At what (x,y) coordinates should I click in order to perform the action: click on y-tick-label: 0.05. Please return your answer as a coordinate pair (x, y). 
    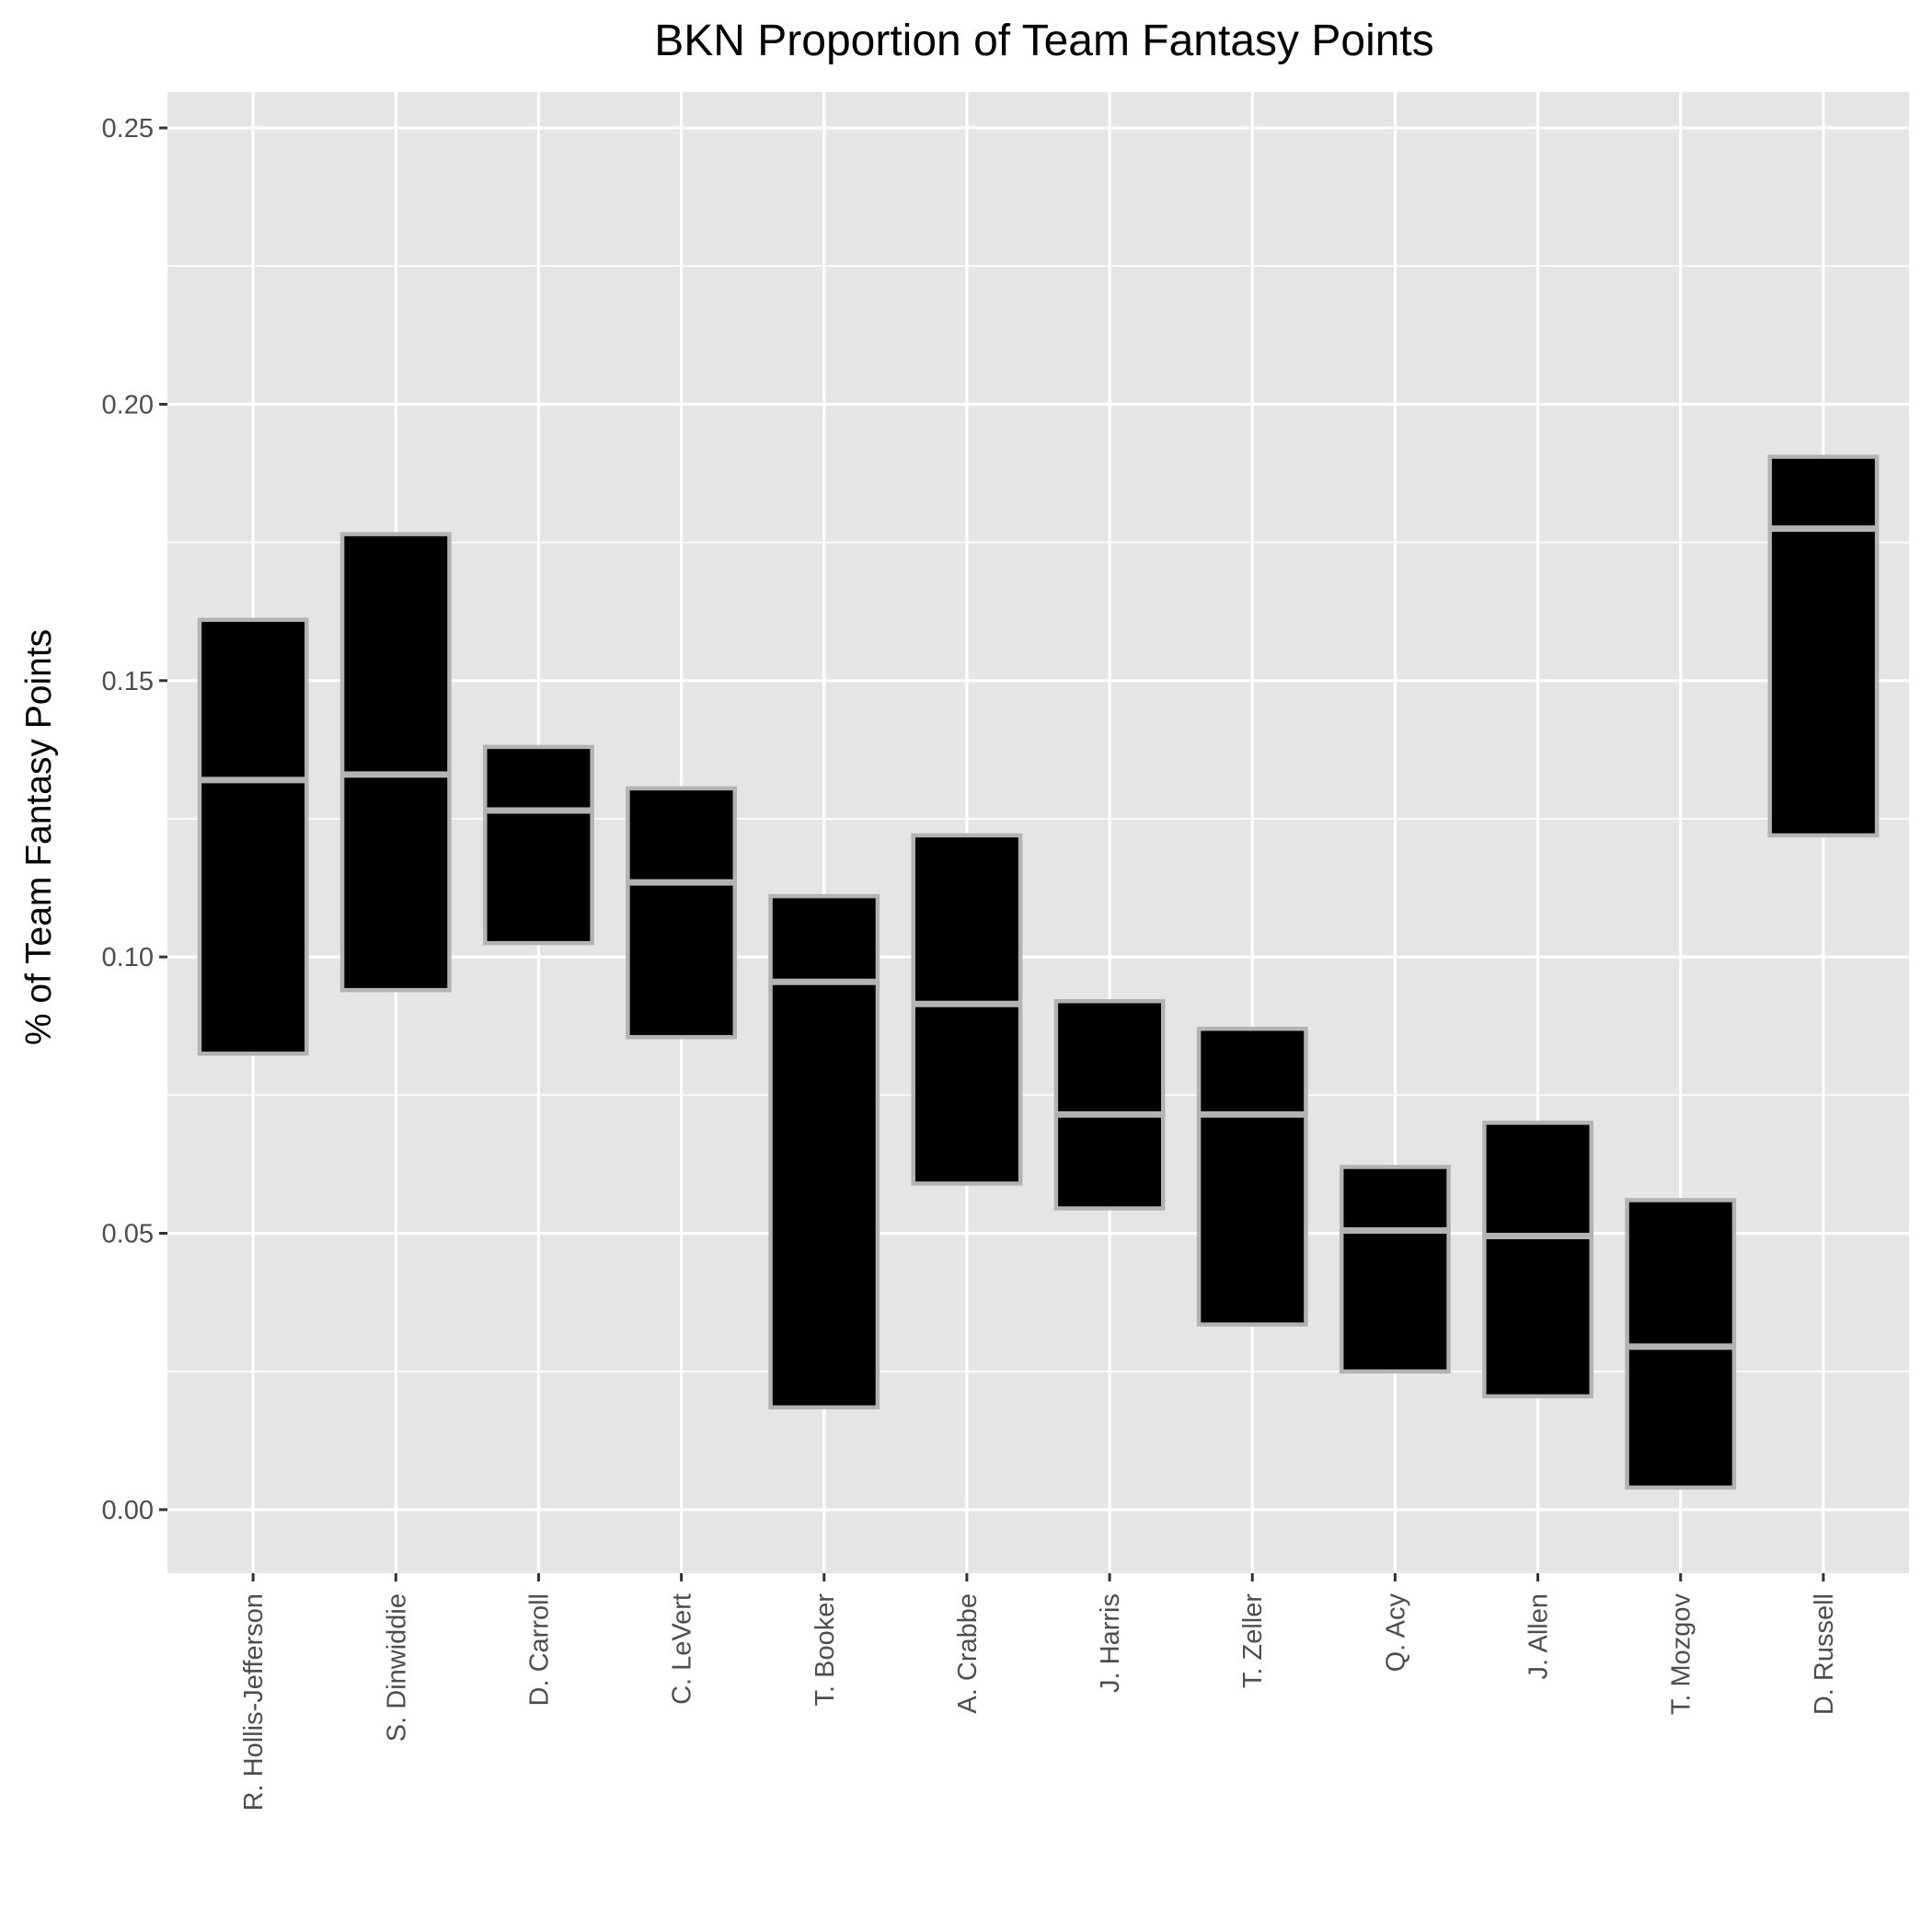
    Looking at the image, I should click on (128, 1234).